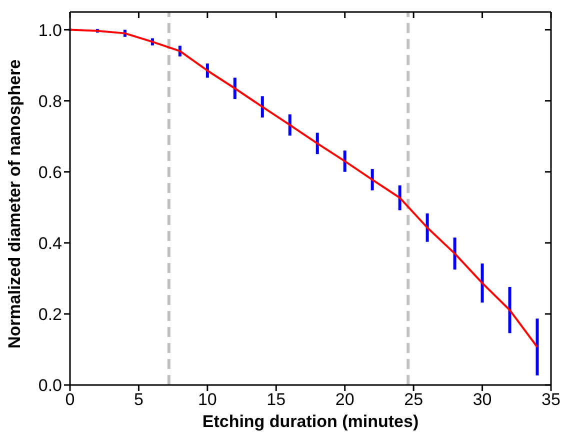 This screenshot has height=439, width=561. What do you see at coordinates (310, 421) in the screenshot?
I see `x-axis-title: Etching duration (minutes)` at bounding box center [310, 421].